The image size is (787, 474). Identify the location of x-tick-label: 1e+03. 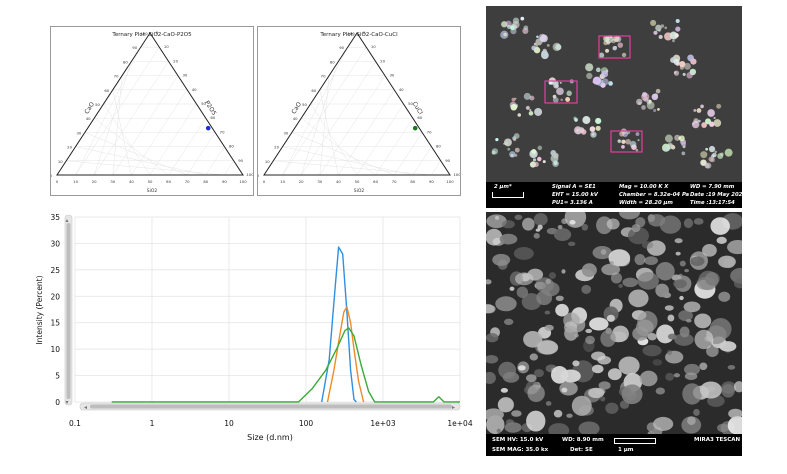
(382, 423).